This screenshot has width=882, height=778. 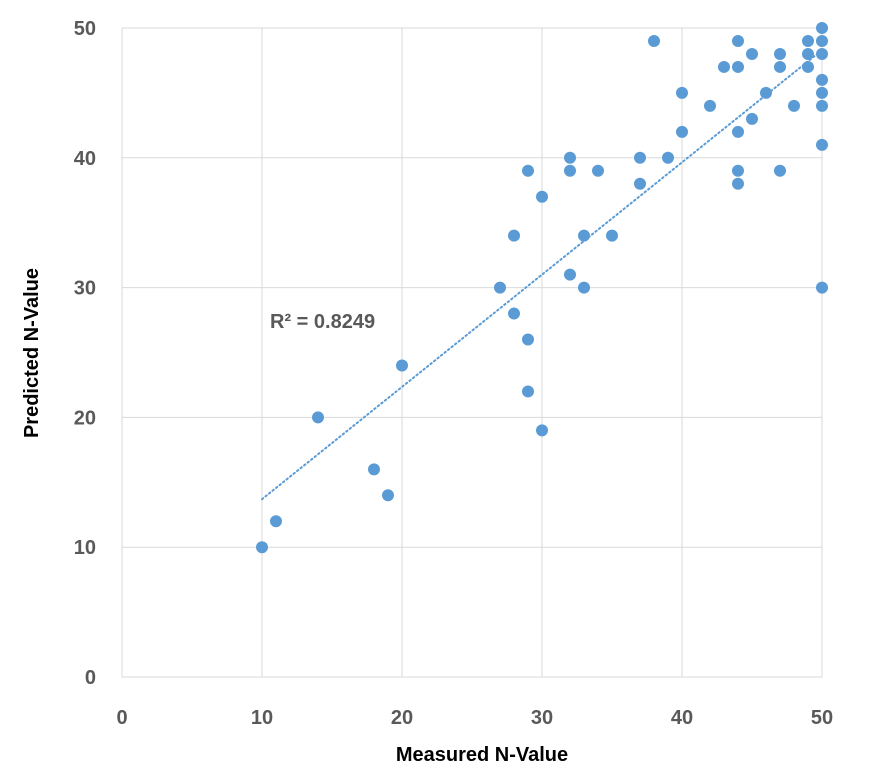 I want to click on r-squared-annotation: R² = 0.8249, so click(x=322, y=322).